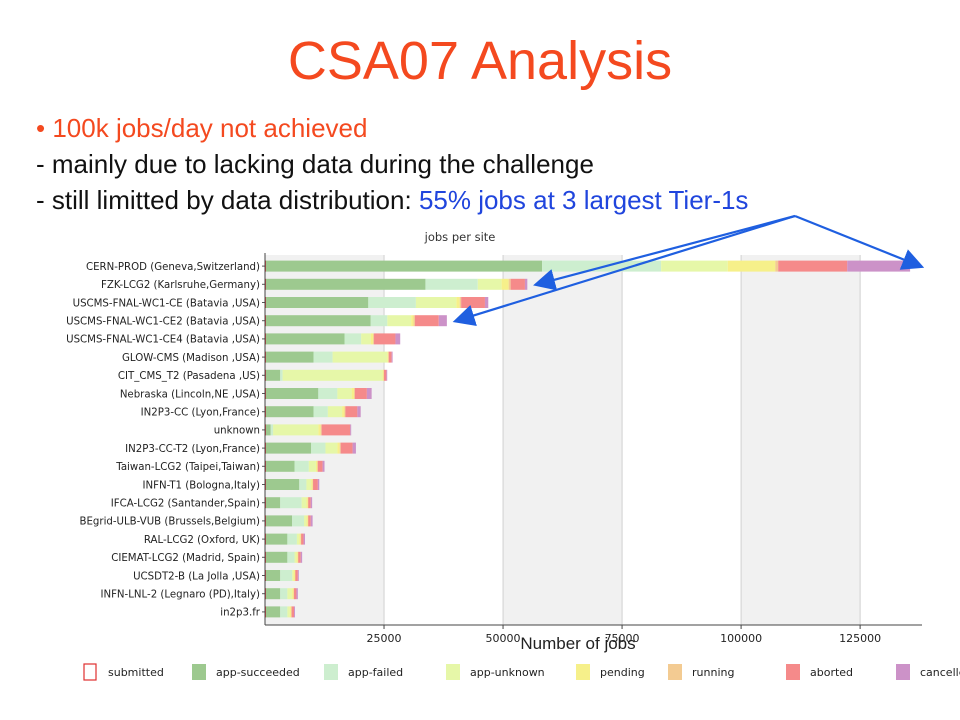  What do you see at coordinates (578, 643) in the screenshot?
I see `x-axis-label: Number of jobs` at bounding box center [578, 643].